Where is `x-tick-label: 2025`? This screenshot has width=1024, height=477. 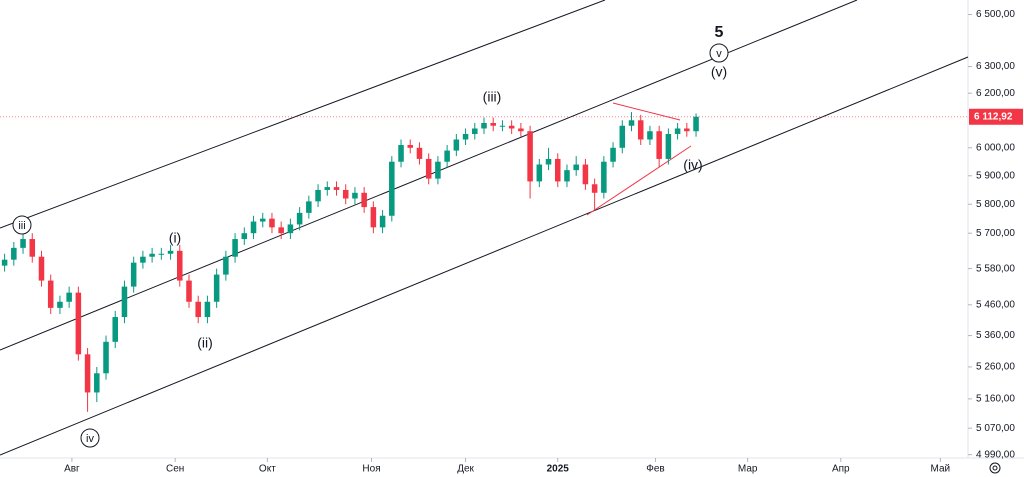
x-tick-label: 2025 is located at coordinates (558, 469).